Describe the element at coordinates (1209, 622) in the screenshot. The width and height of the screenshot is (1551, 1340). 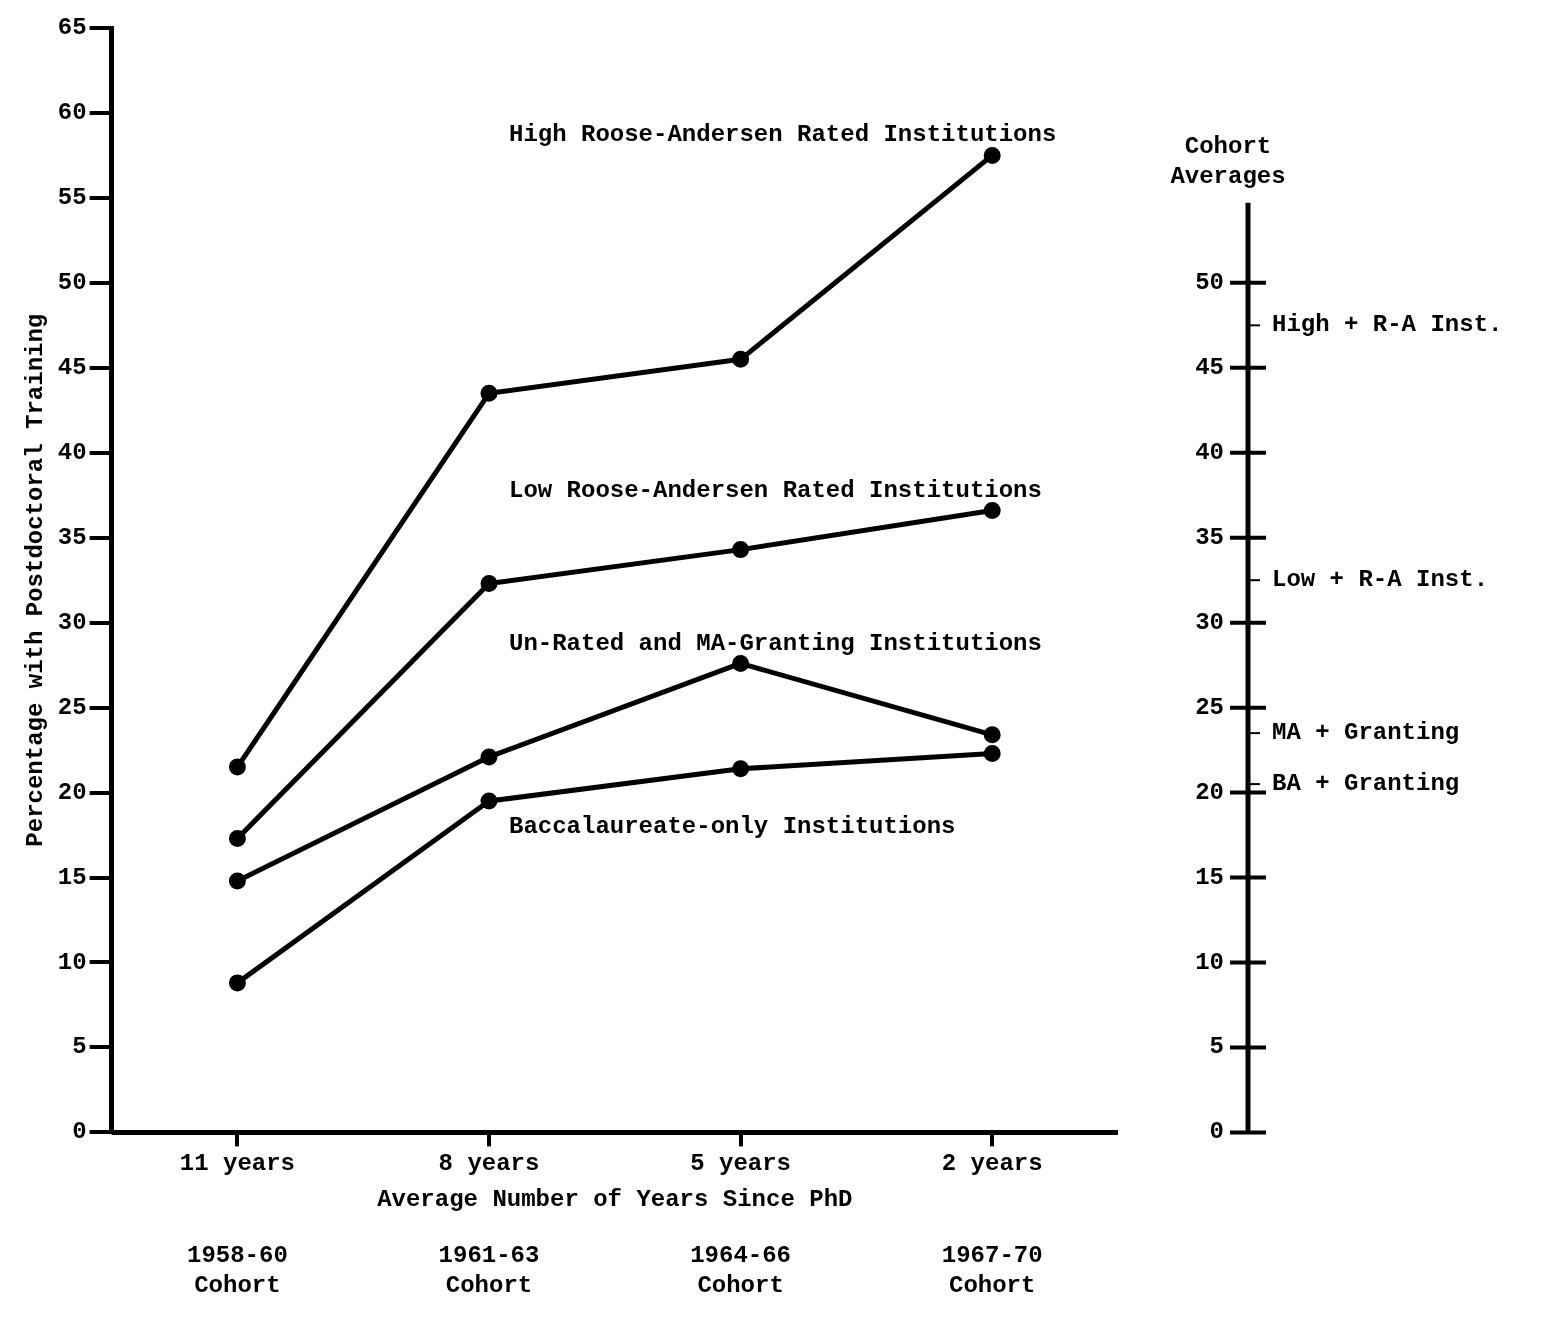
I see `y2-tick-label: 30` at that location.